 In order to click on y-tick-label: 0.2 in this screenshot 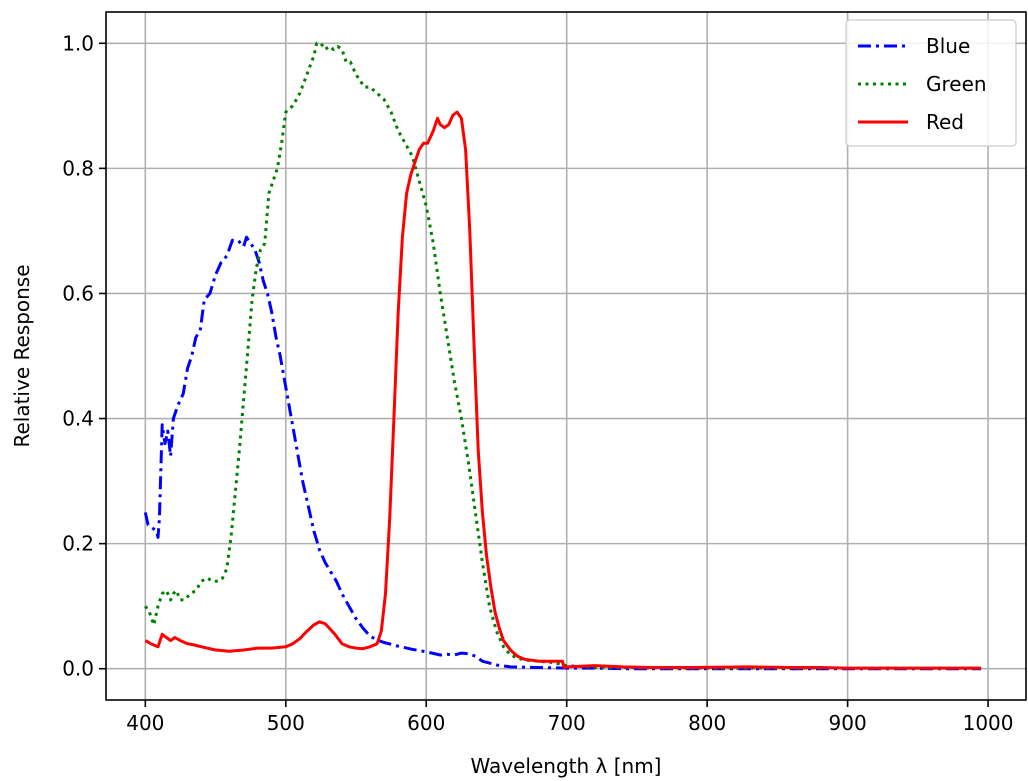, I will do `click(78, 544)`.